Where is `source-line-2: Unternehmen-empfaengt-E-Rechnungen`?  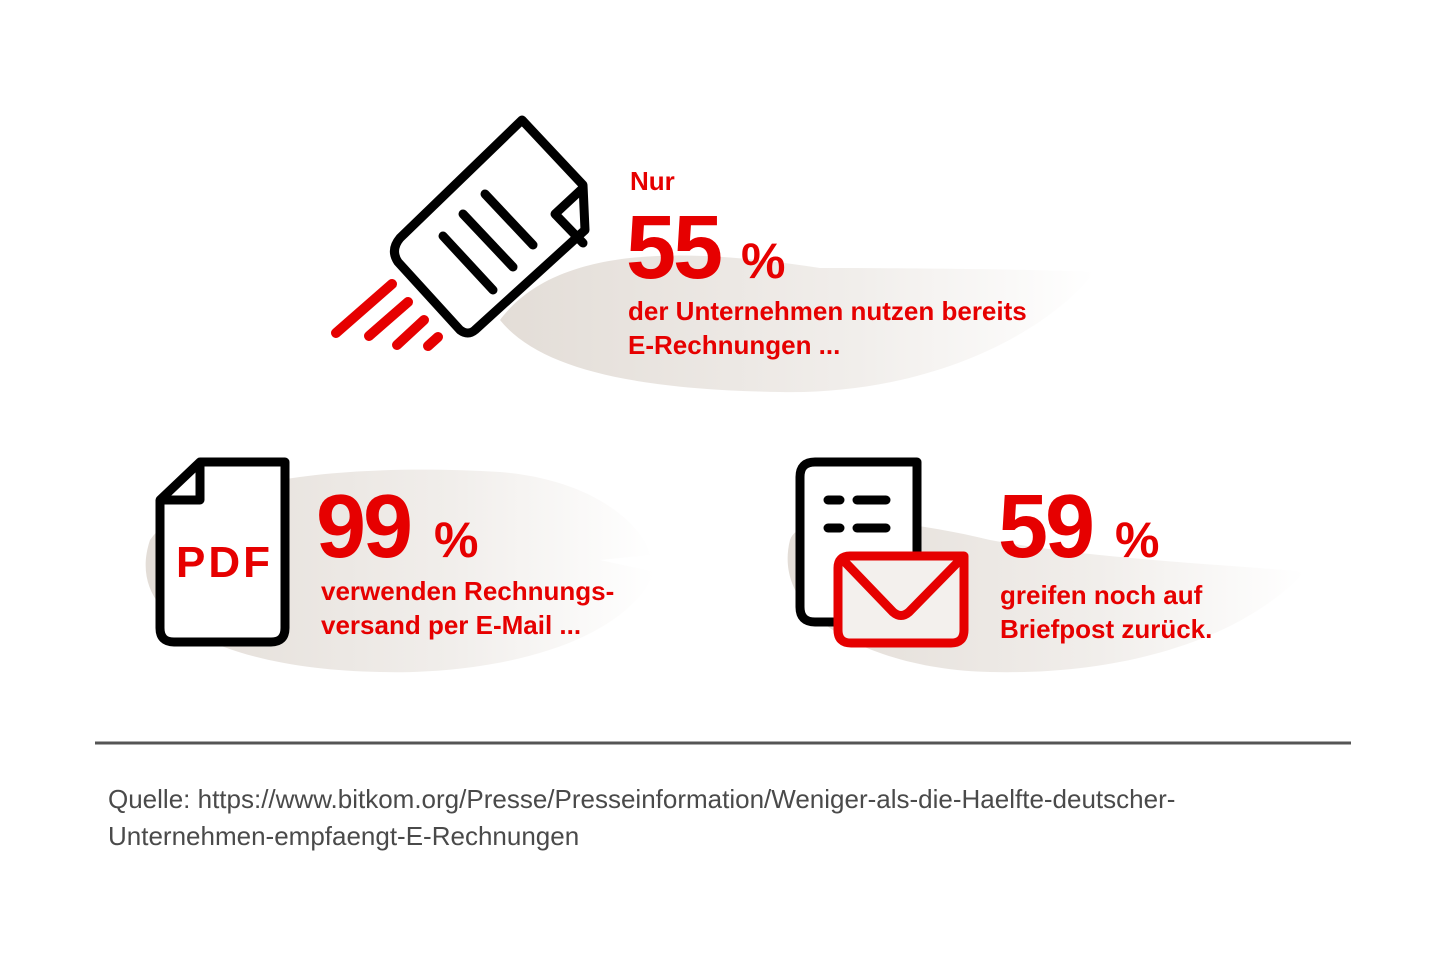
source-line-2: Unternehmen-empfaengt-E-Rechnungen is located at coordinates (344, 836).